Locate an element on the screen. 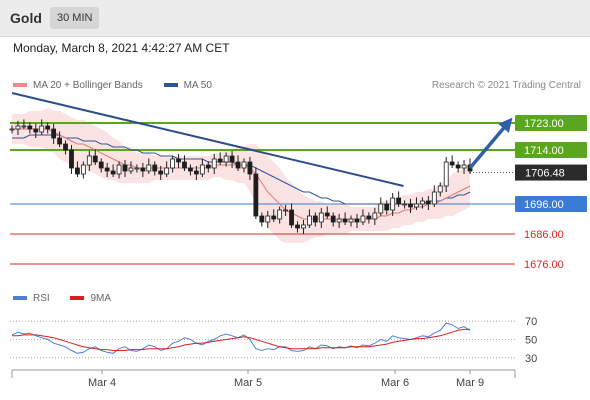 The width and height of the screenshot is (590, 400). rsi-line is located at coordinates (241, 338).